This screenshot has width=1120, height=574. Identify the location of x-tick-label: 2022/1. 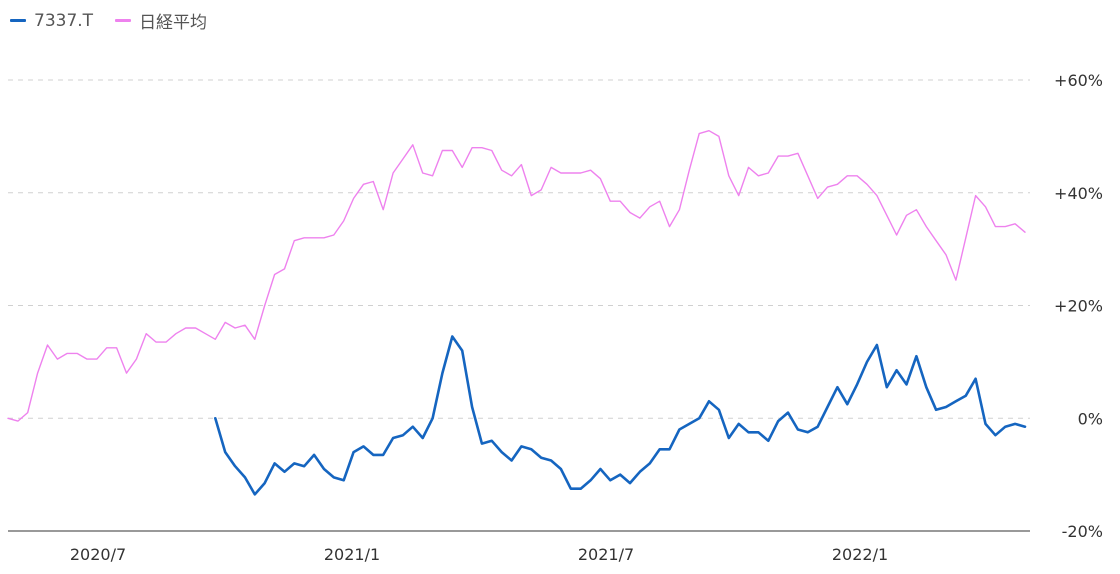
(860, 554).